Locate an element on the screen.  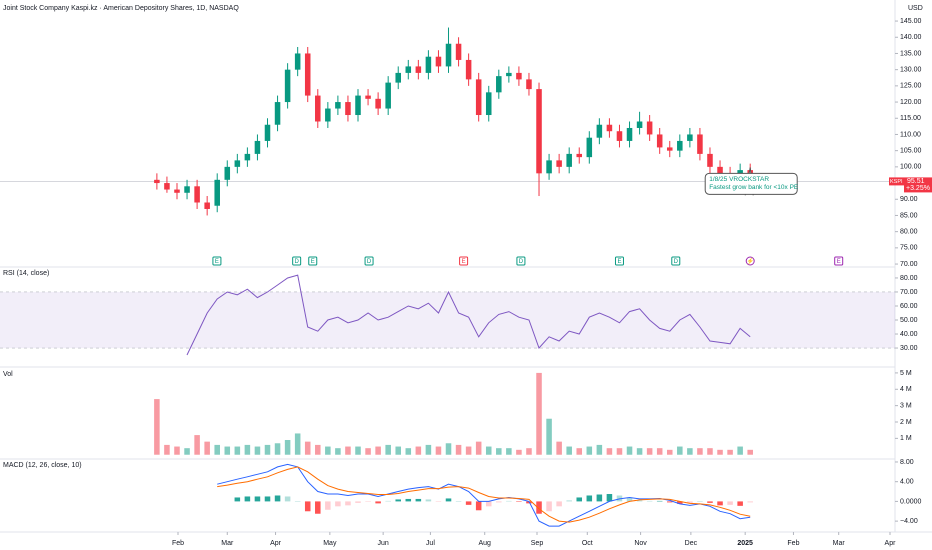
x-tick-label: Jun is located at coordinates (382, 543).